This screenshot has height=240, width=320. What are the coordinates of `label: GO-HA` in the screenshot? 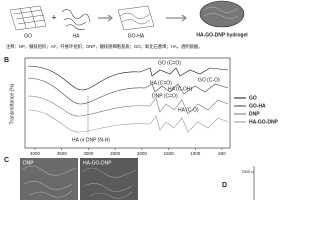 It's located at (136, 36).